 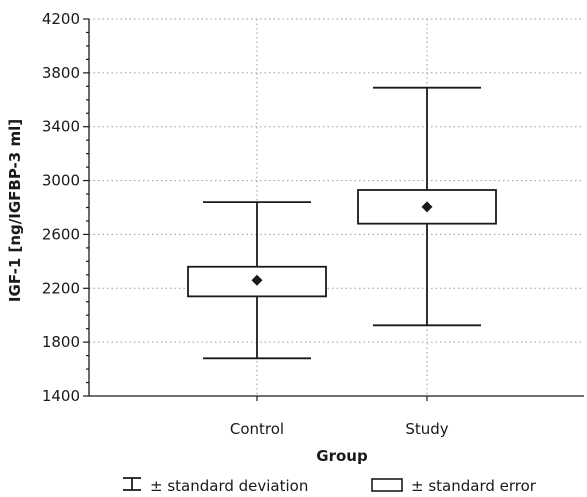 I want to click on y-axis-title: IGF-1 [ng/IGFBP-3 ml], so click(x=15, y=210).